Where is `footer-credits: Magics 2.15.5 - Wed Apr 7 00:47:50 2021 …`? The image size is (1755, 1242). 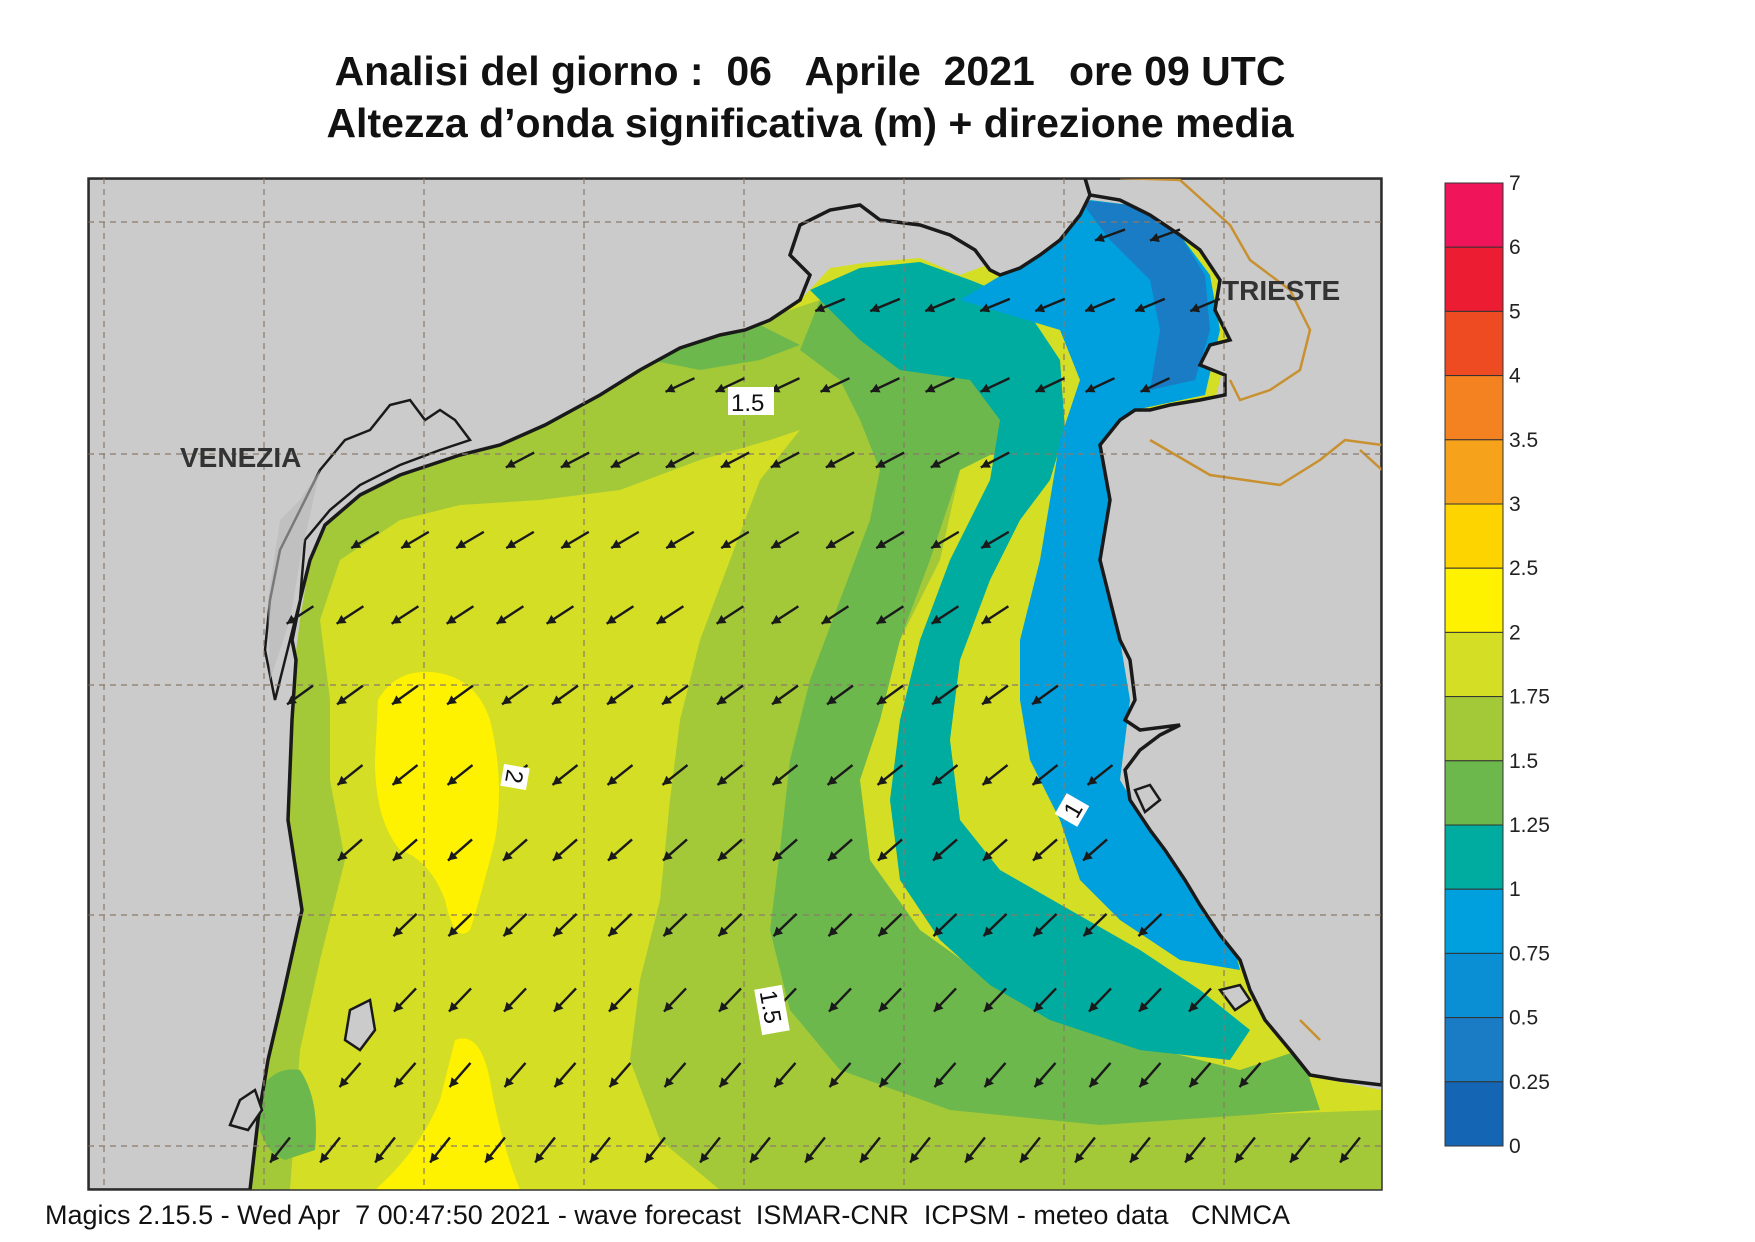 footer-credits: Magics 2.15.5 - Wed Apr 7 00:47:50 2021 … is located at coordinates (667, 1215).